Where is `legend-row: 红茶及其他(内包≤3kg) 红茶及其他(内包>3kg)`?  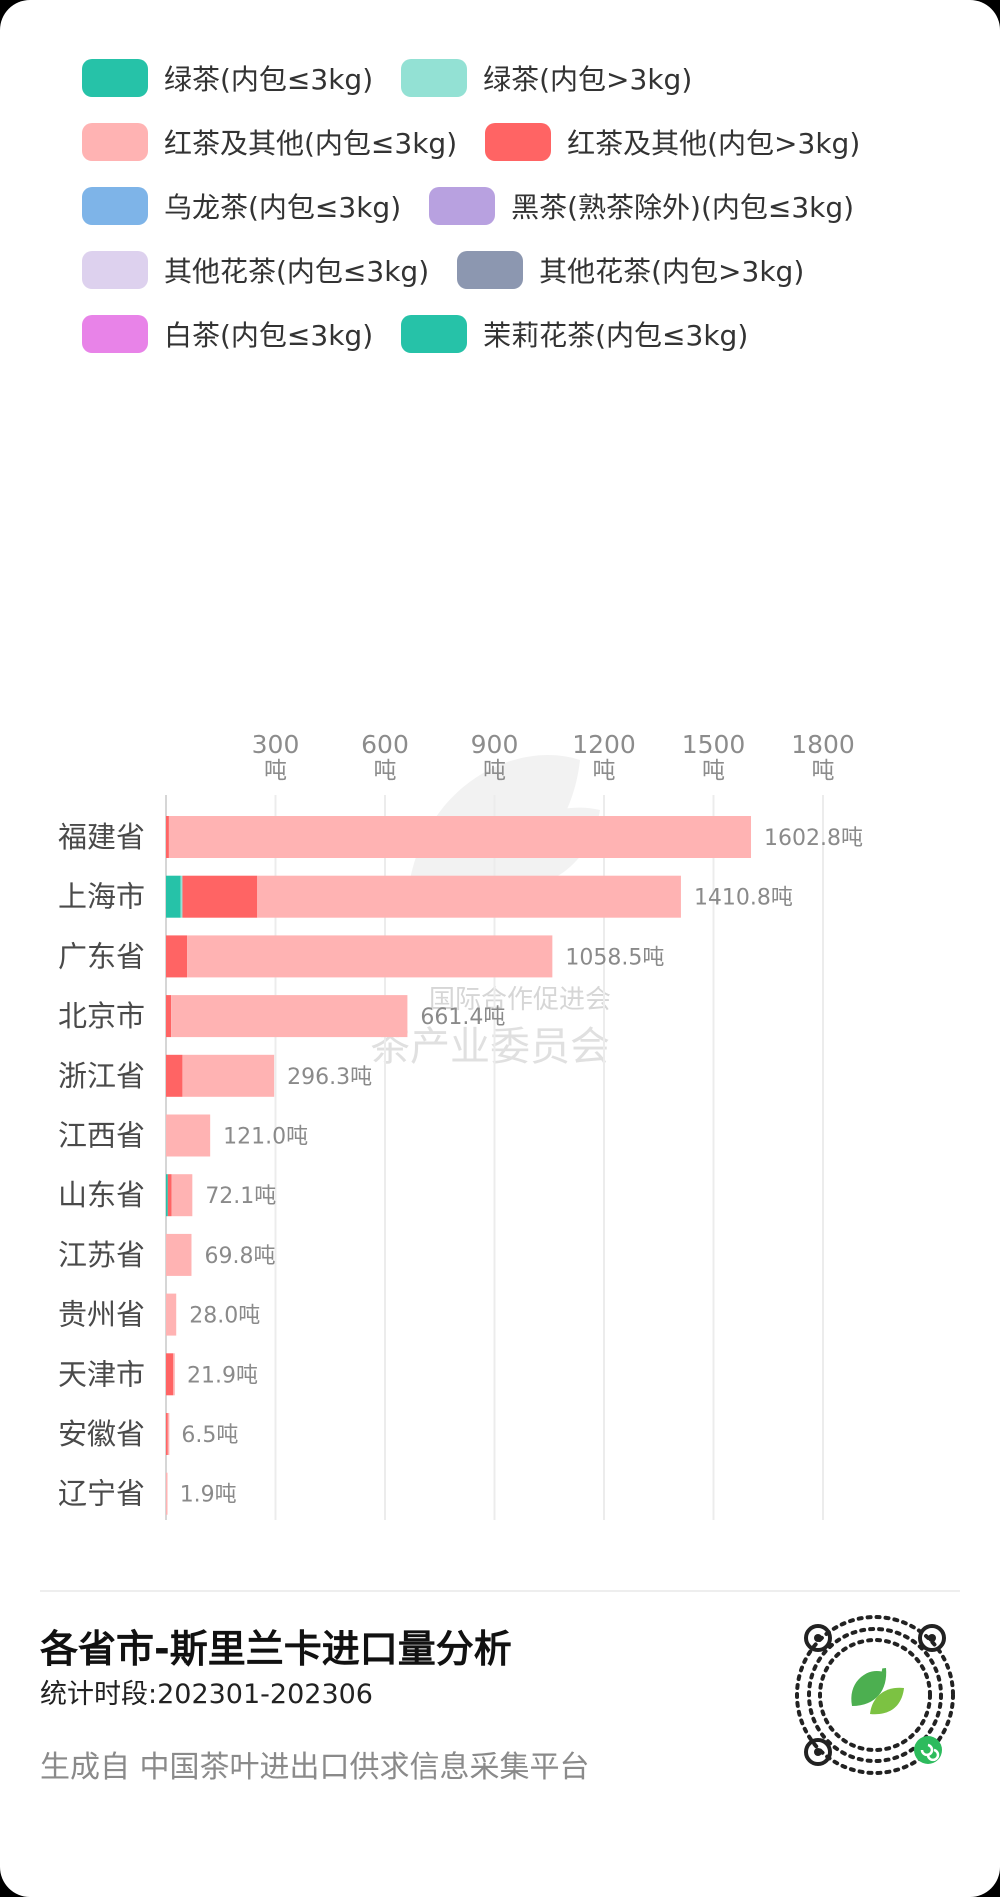 legend-row: 红茶及其他(内包≤3kg) 红茶及其他(内包>3kg) is located at coordinates (532, 142).